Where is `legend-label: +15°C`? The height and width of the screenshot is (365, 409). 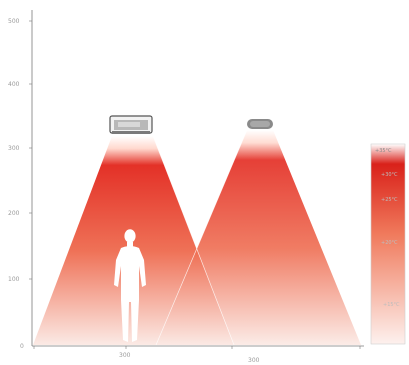 legend-label: +15°C is located at coordinates (391, 305).